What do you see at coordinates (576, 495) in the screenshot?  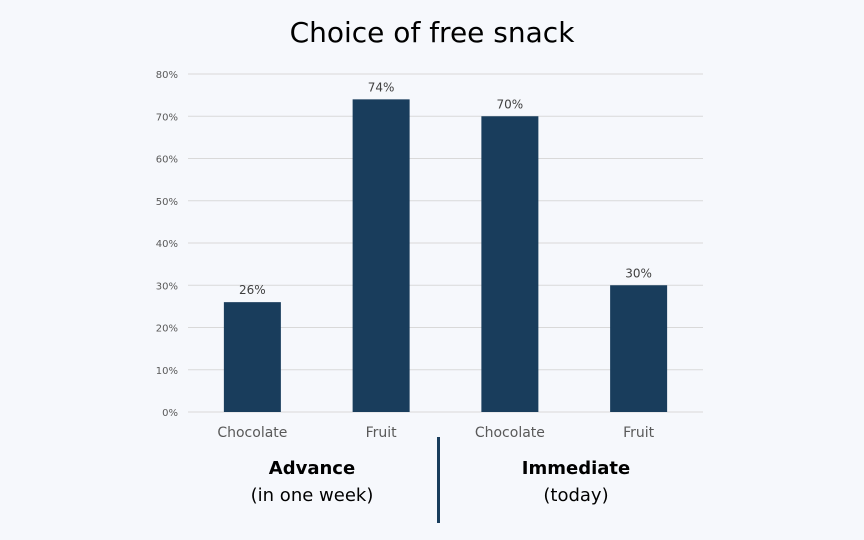 I see `group-subtitle-immediate: (today)` at bounding box center [576, 495].